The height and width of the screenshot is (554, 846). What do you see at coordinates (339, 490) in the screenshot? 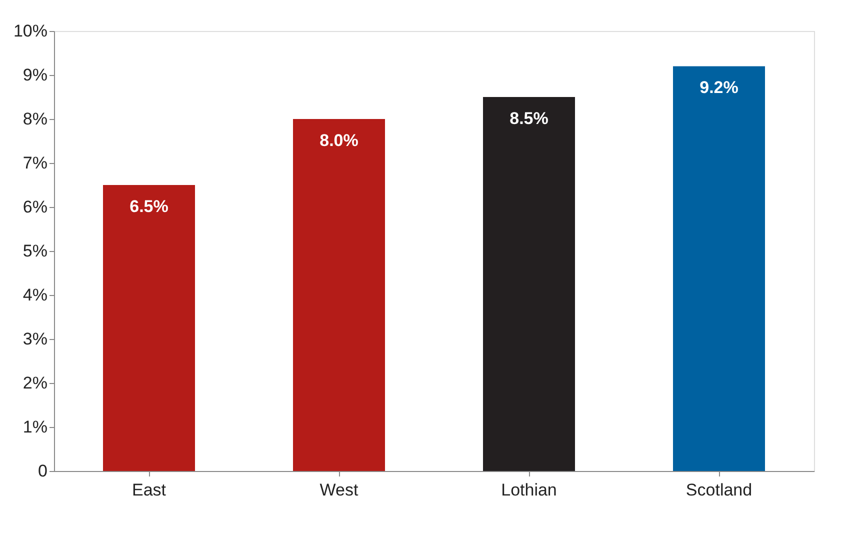
I see `x-tick-label: West` at bounding box center [339, 490].